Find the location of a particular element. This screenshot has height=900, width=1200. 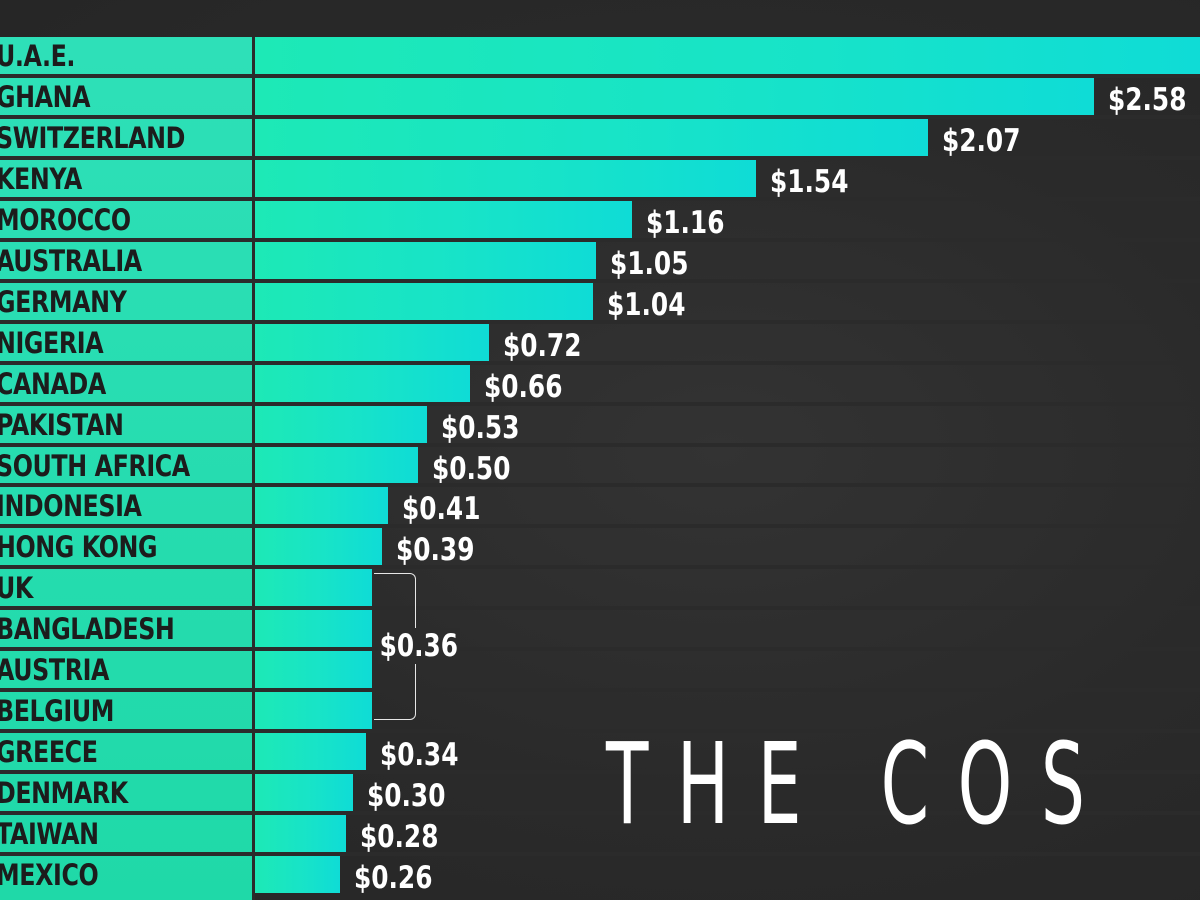

category-label: INDONESIA is located at coordinates (71, 506).